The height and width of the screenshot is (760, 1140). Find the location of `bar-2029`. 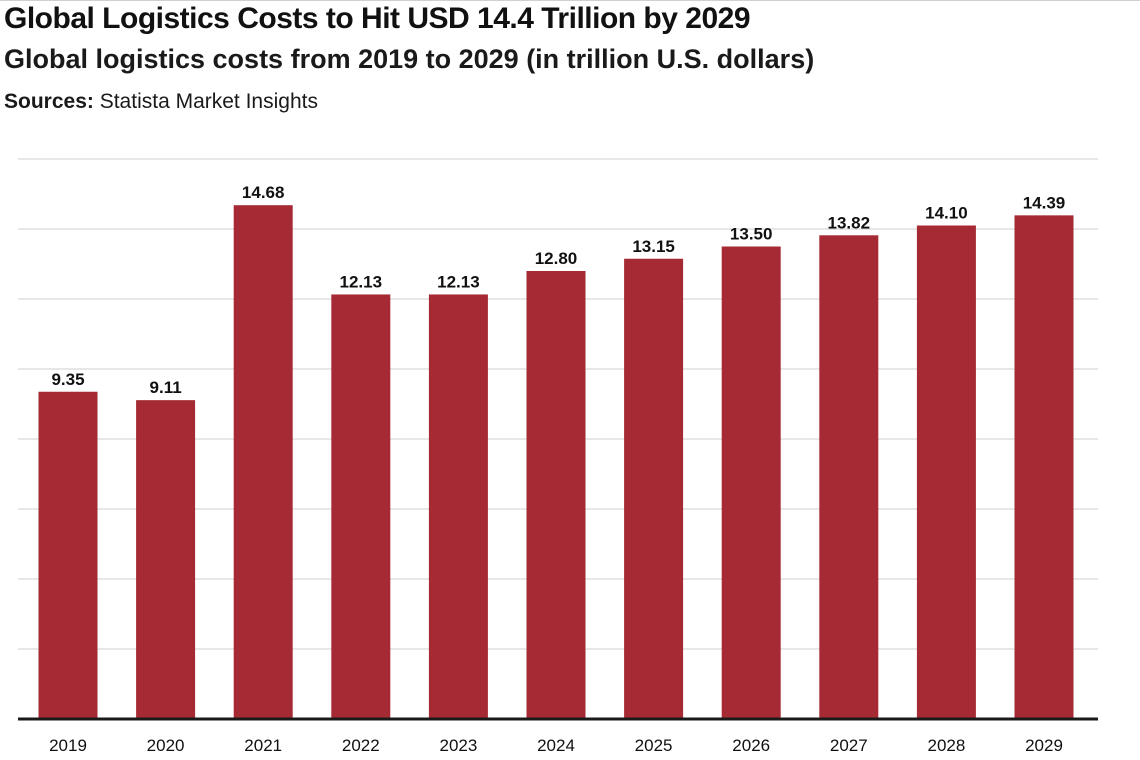

bar-2029 is located at coordinates (1044, 467).